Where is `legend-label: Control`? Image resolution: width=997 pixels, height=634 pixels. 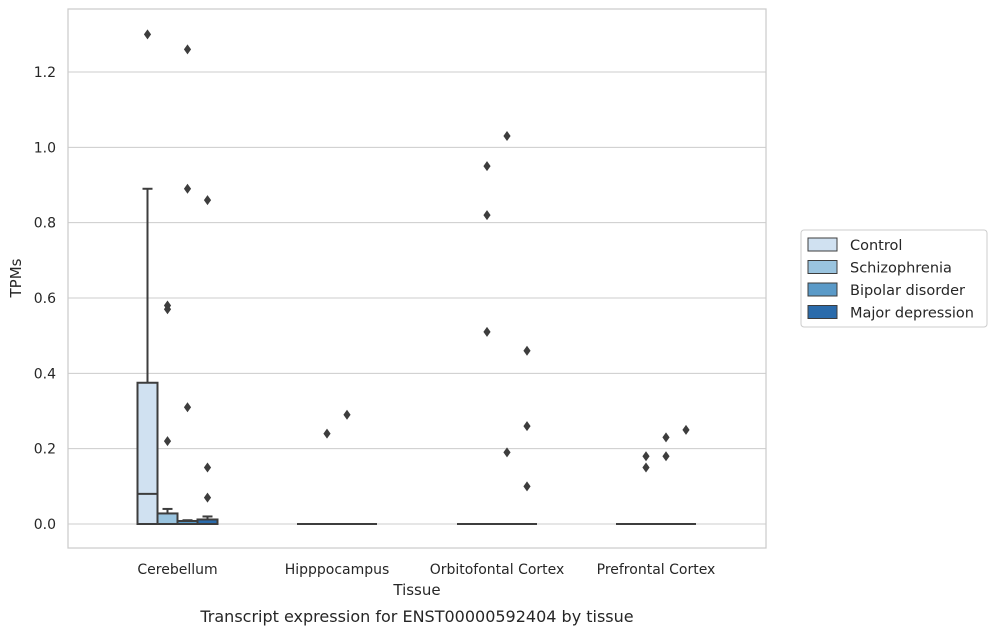
legend-label: Control is located at coordinates (876, 246).